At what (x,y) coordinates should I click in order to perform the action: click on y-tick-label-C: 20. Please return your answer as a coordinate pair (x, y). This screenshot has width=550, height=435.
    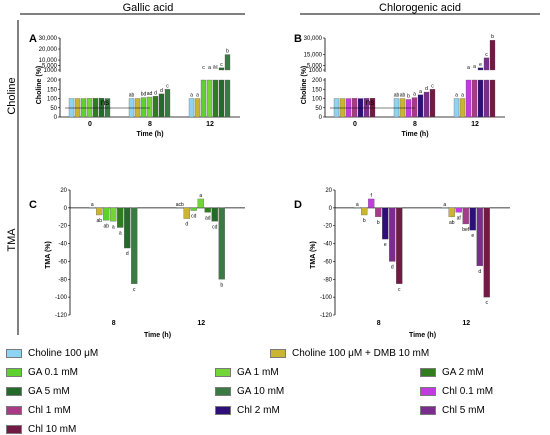
    Looking at the image, I should click on (63, 191).